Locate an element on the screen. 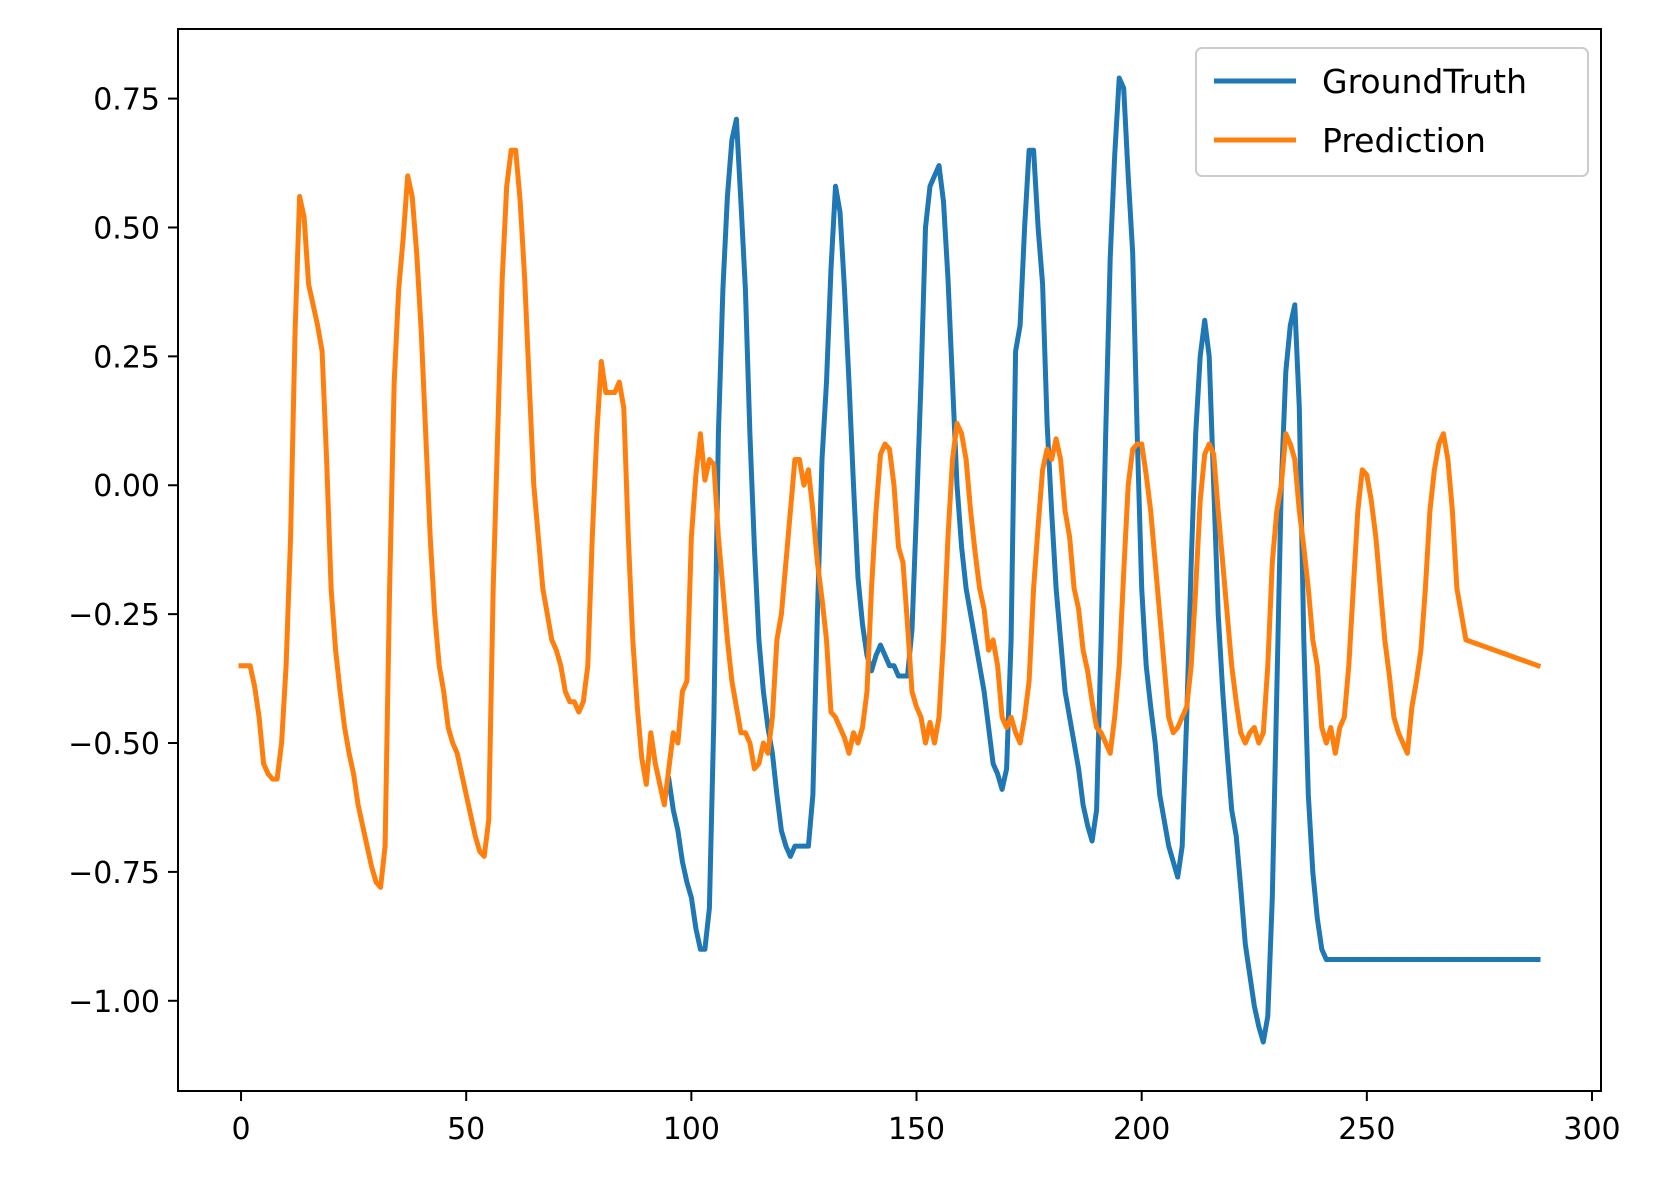 The image size is (1661, 1184). x-tick-label: 200 is located at coordinates (1141, 1129).